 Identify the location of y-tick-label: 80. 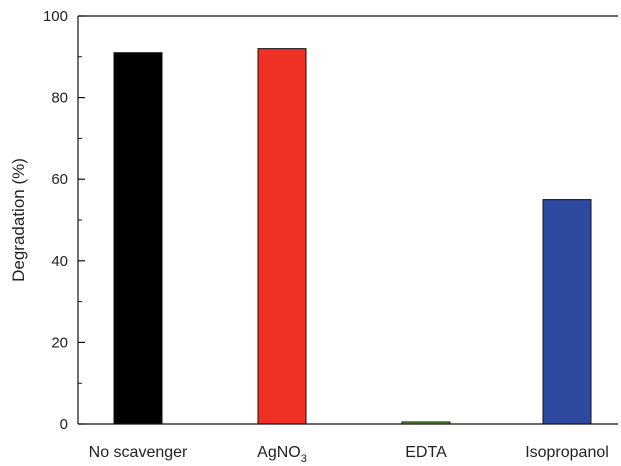
(59, 98).